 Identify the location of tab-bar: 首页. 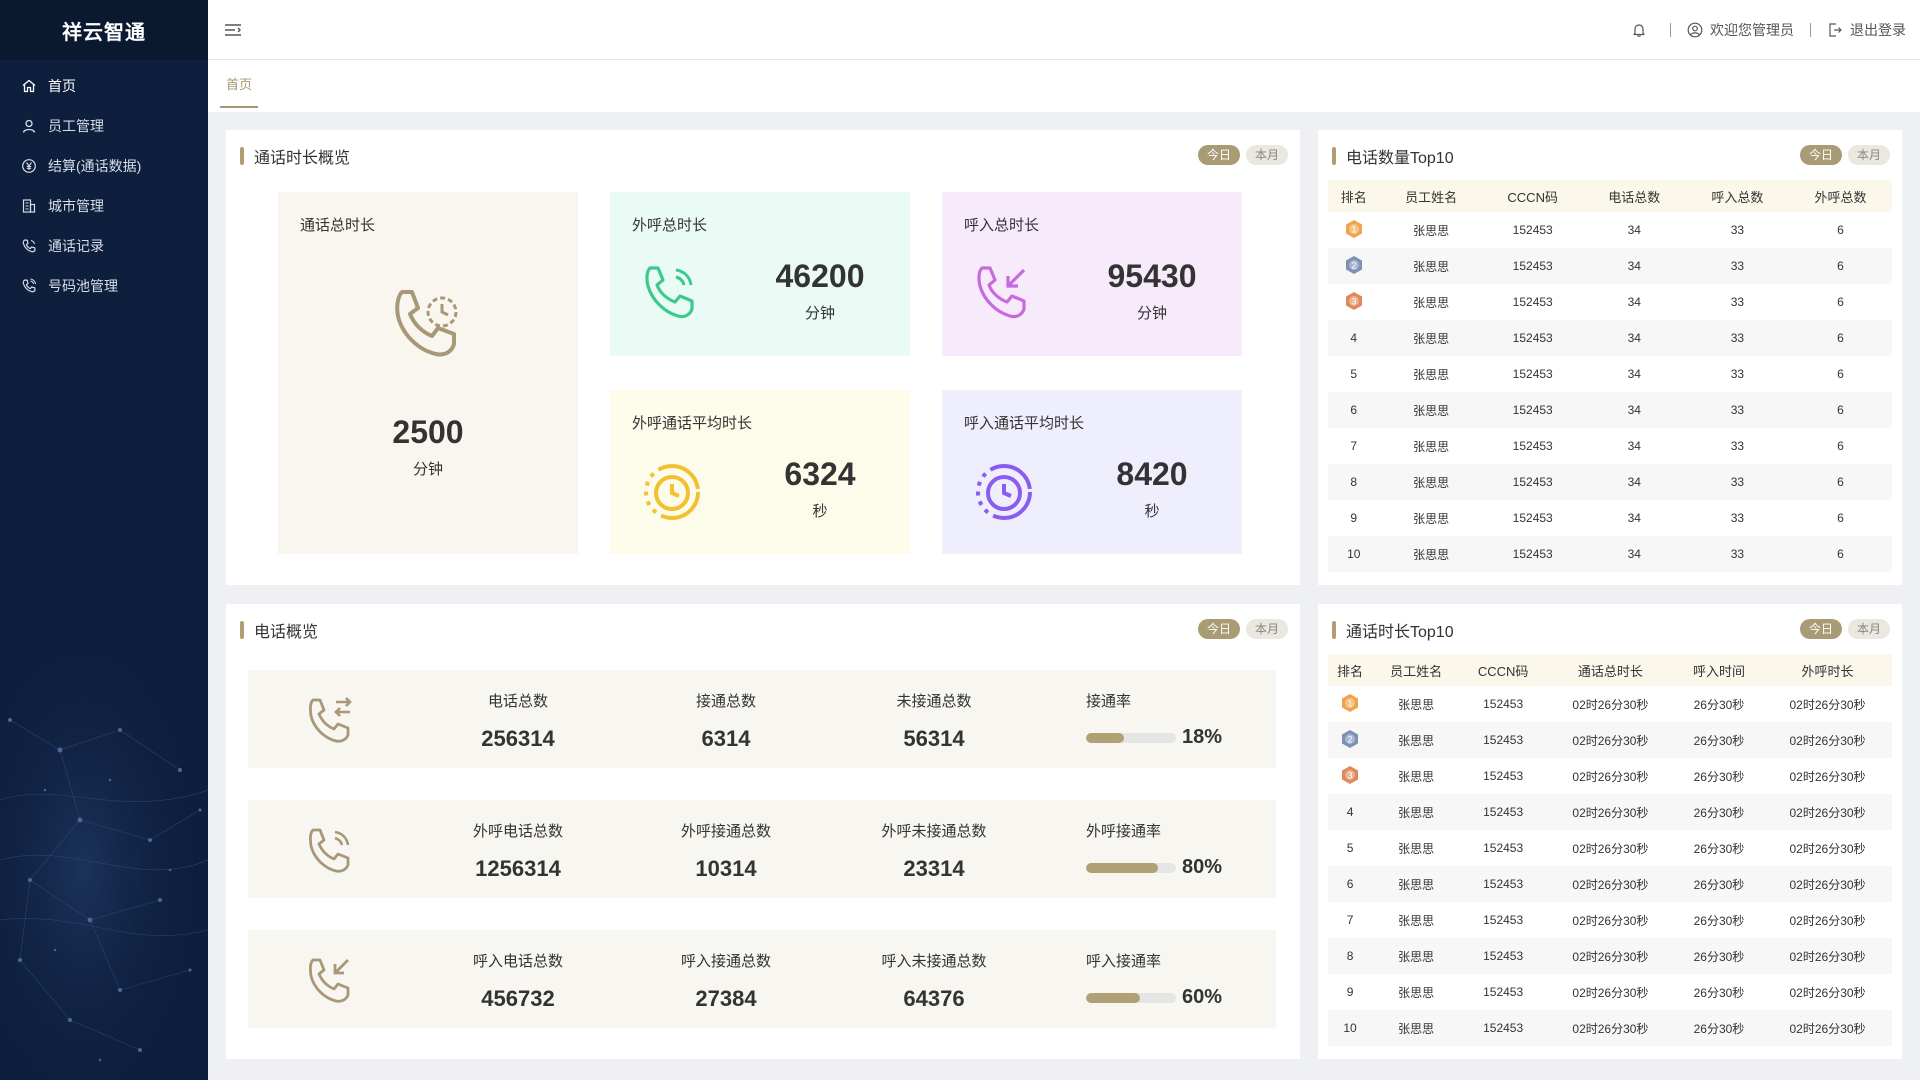
(1064, 86).